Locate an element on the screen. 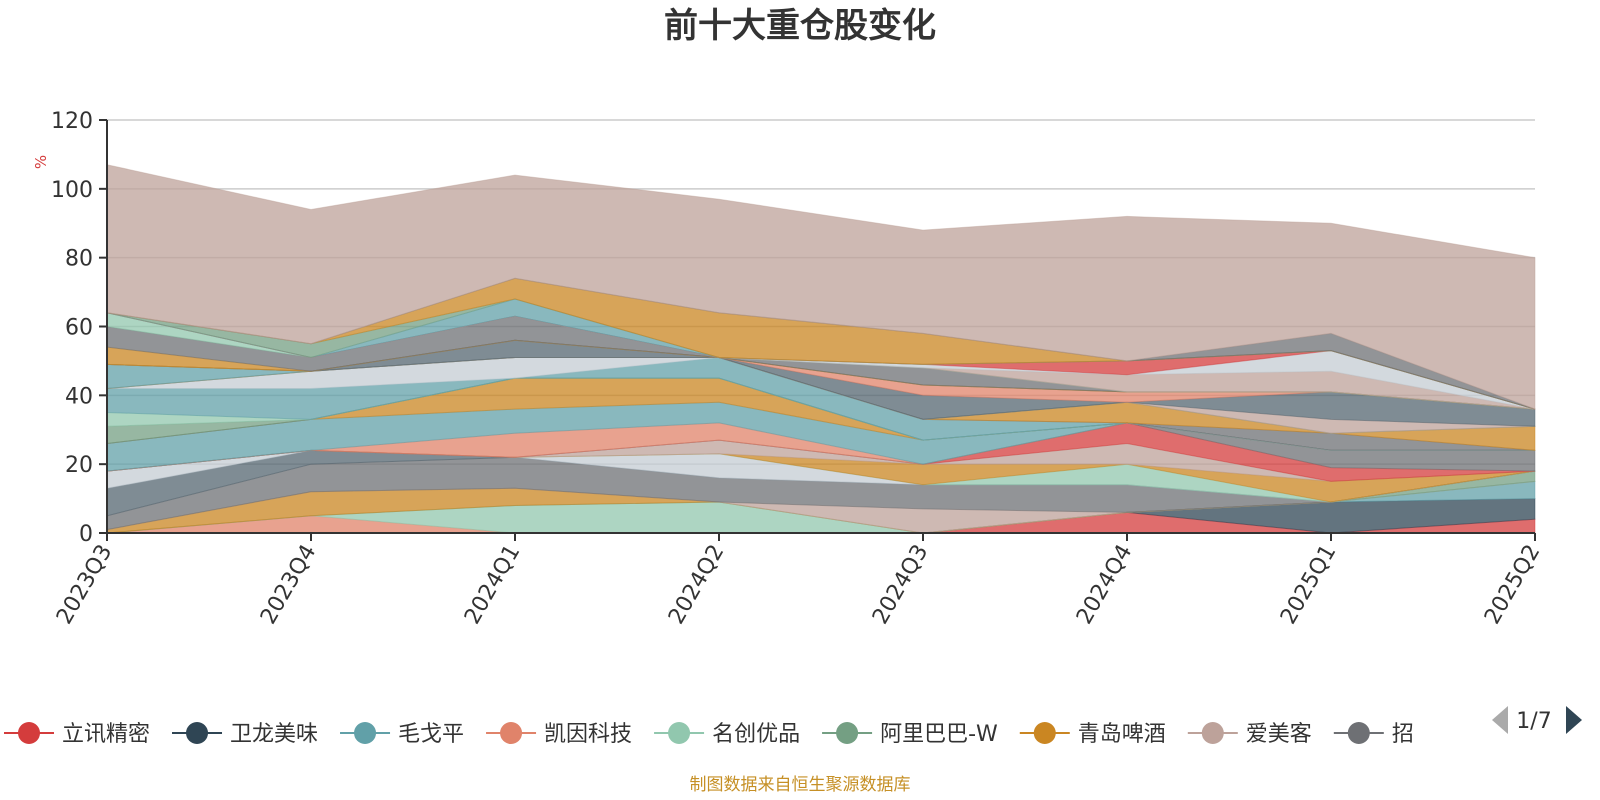 This screenshot has height=800, width=1600. y-tick-label: 40 is located at coordinates (79, 396).